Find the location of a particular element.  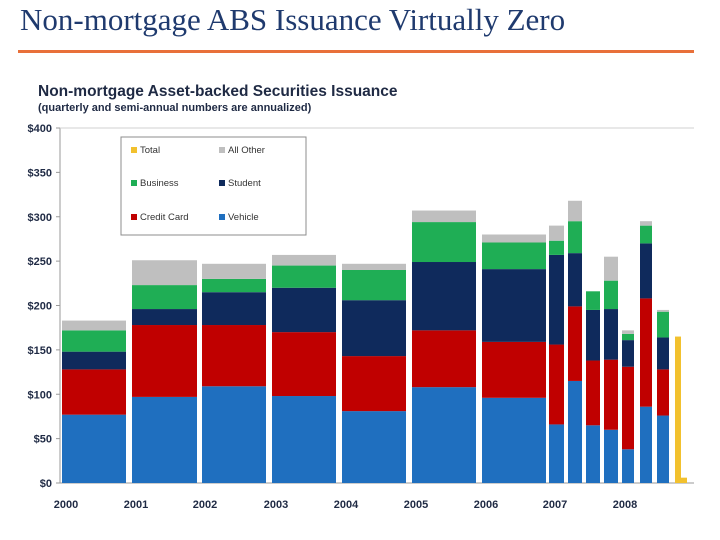

y-tick-label: $150 is located at coordinates (40, 351).